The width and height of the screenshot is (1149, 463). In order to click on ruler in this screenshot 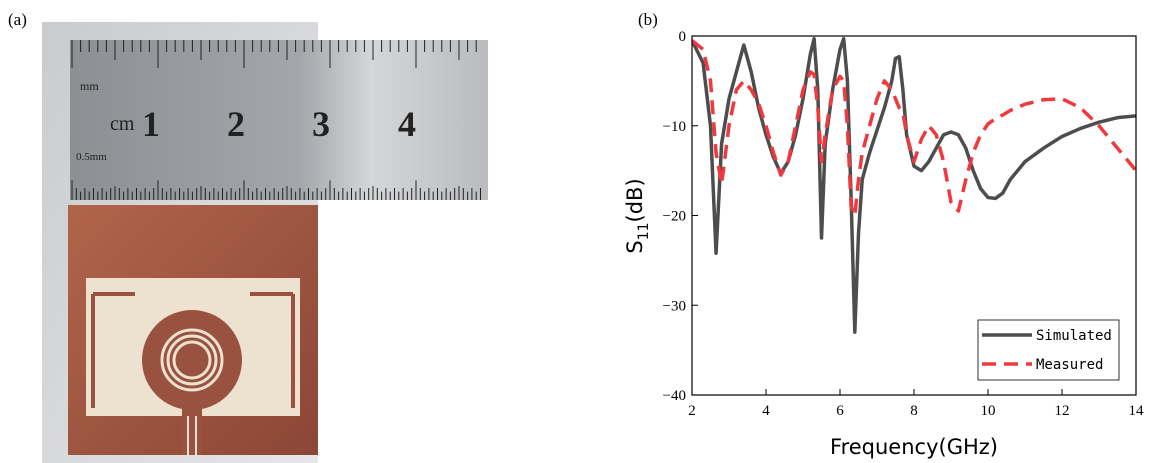, I will do `click(279, 120)`.